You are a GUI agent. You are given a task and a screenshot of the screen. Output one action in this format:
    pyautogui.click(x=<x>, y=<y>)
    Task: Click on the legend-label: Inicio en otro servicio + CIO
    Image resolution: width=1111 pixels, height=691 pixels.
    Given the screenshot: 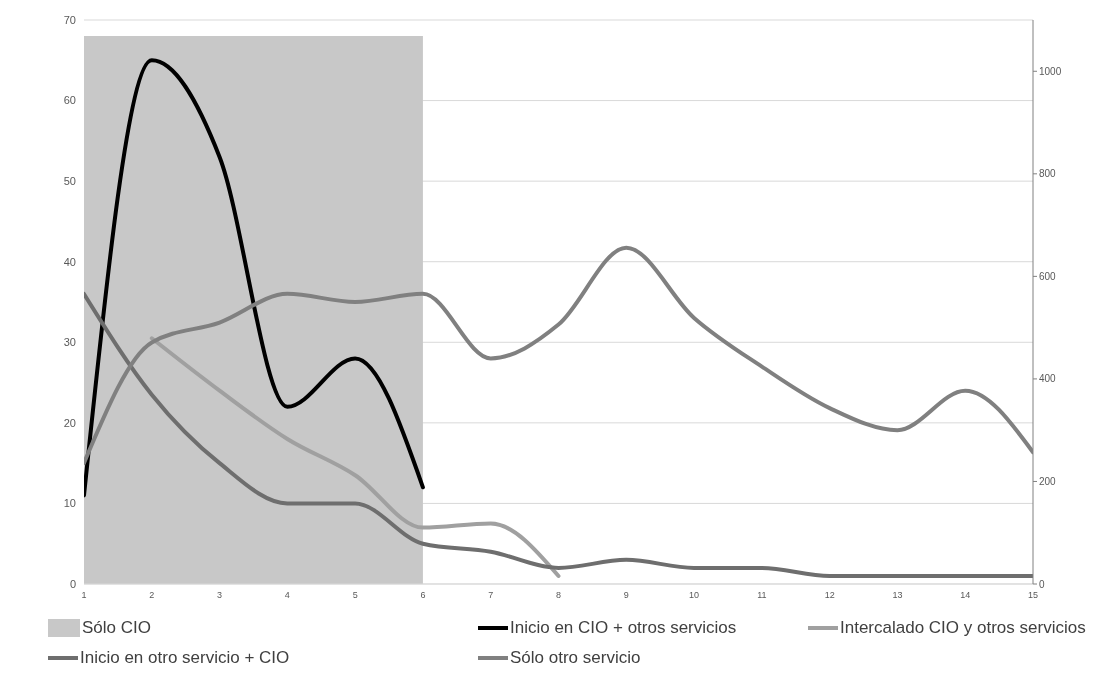 What is the action you would take?
    pyautogui.click(x=185, y=658)
    